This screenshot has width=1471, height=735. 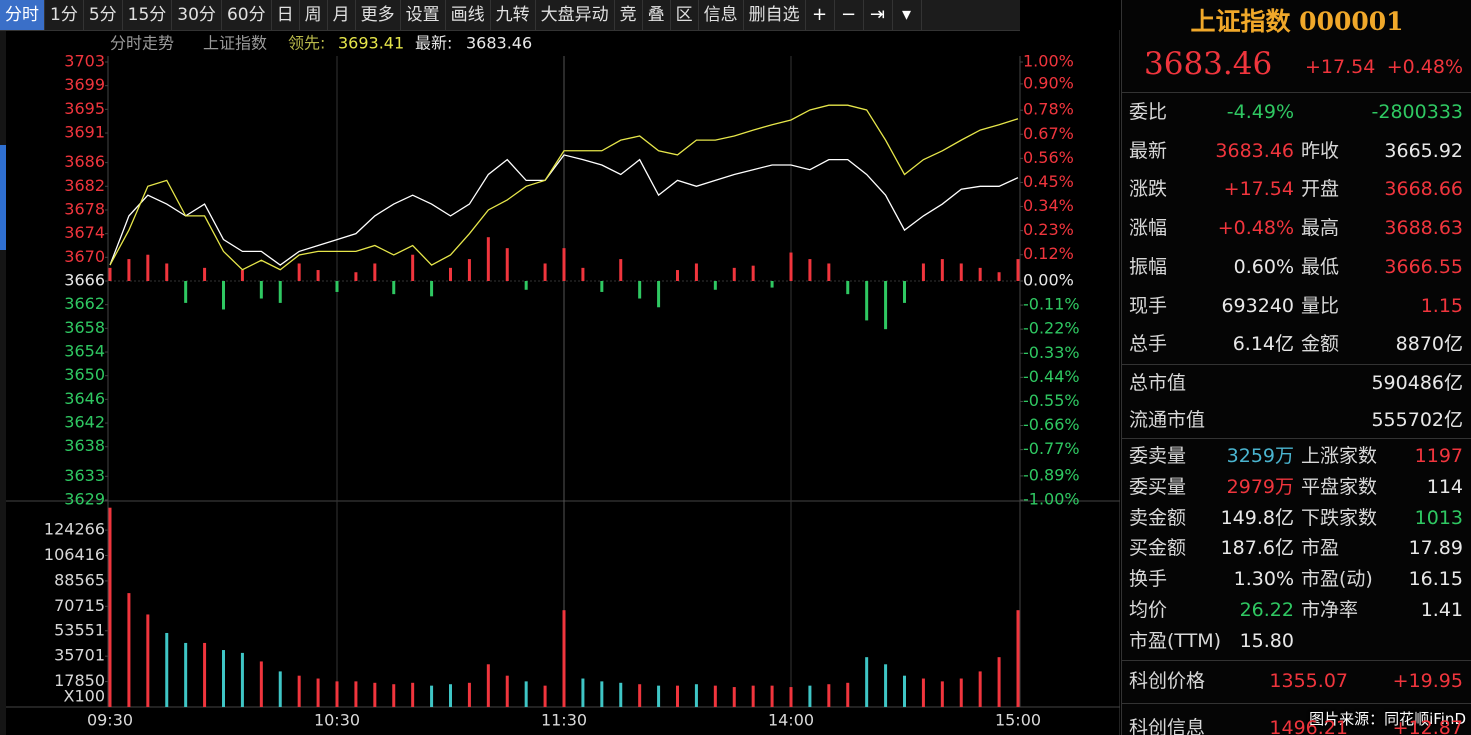 What do you see at coordinates (79, 655) in the screenshot?
I see `volume-tick-label: 35701` at bounding box center [79, 655].